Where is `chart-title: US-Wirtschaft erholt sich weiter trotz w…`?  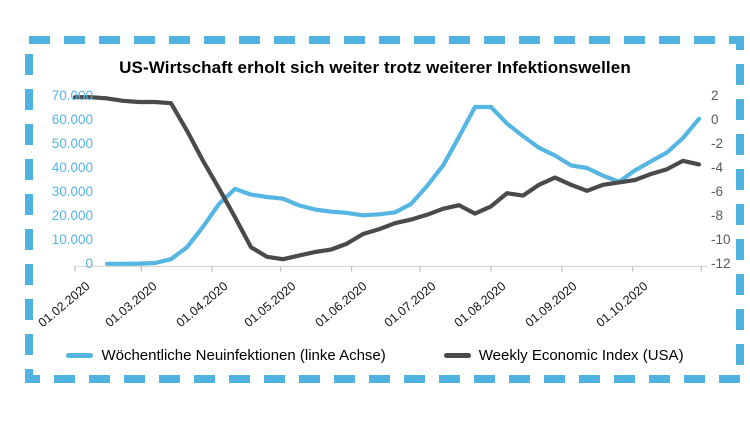 chart-title: US-Wirtschaft erholt sich weiter trotz w… is located at coordinates (375, 67).